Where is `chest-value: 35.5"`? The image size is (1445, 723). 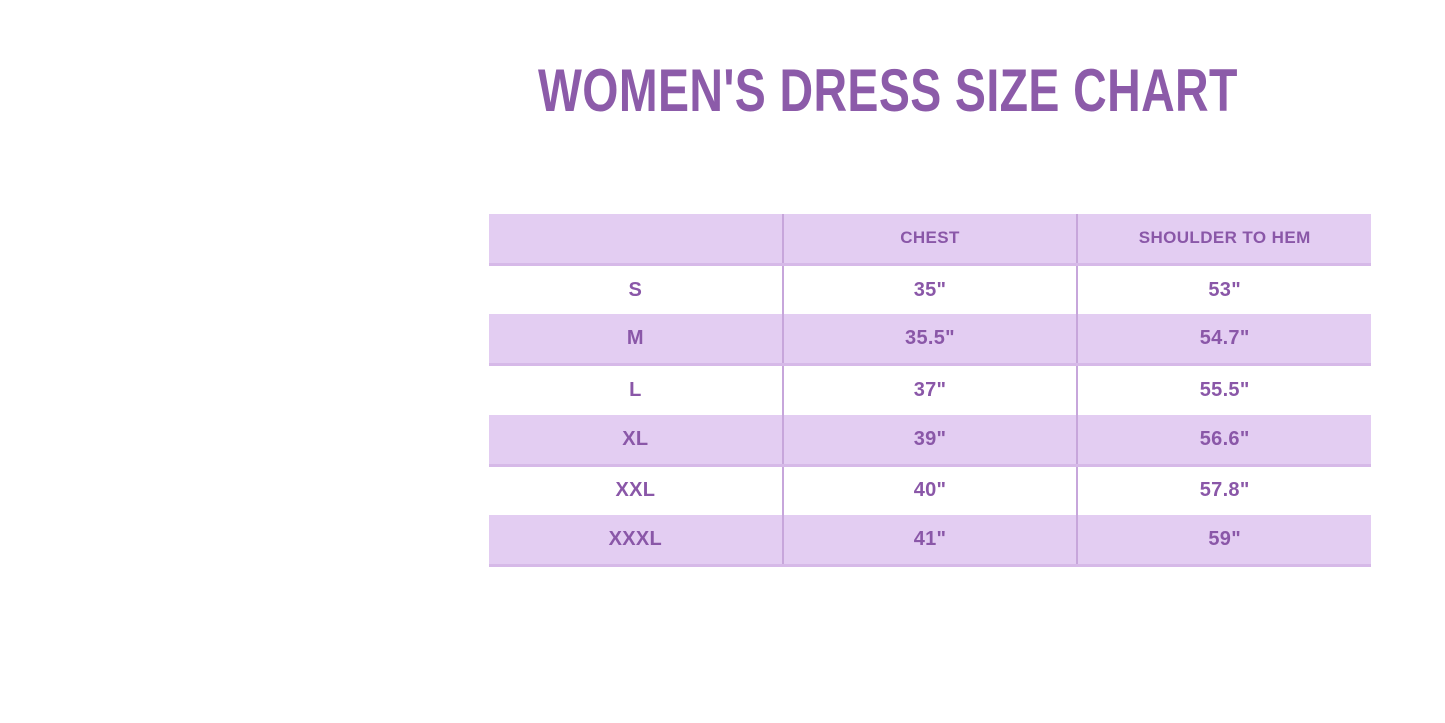 chest-value: 35.5" is located at coordinates (929, 339).